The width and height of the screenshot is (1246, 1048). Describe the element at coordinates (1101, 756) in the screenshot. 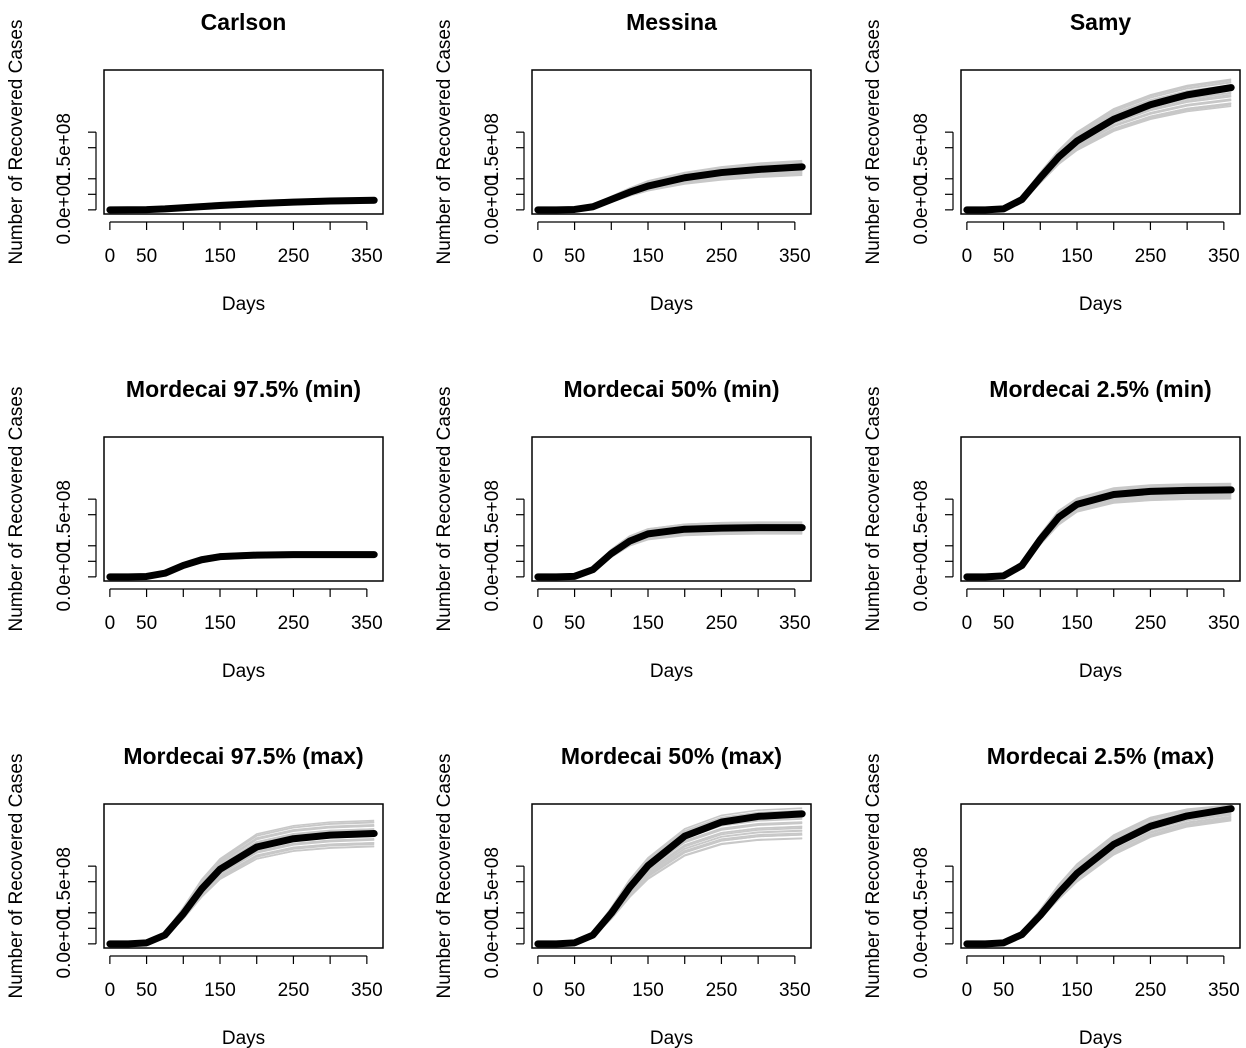

I see `panel-title: Mordecai 2.5% (max)` at that location.